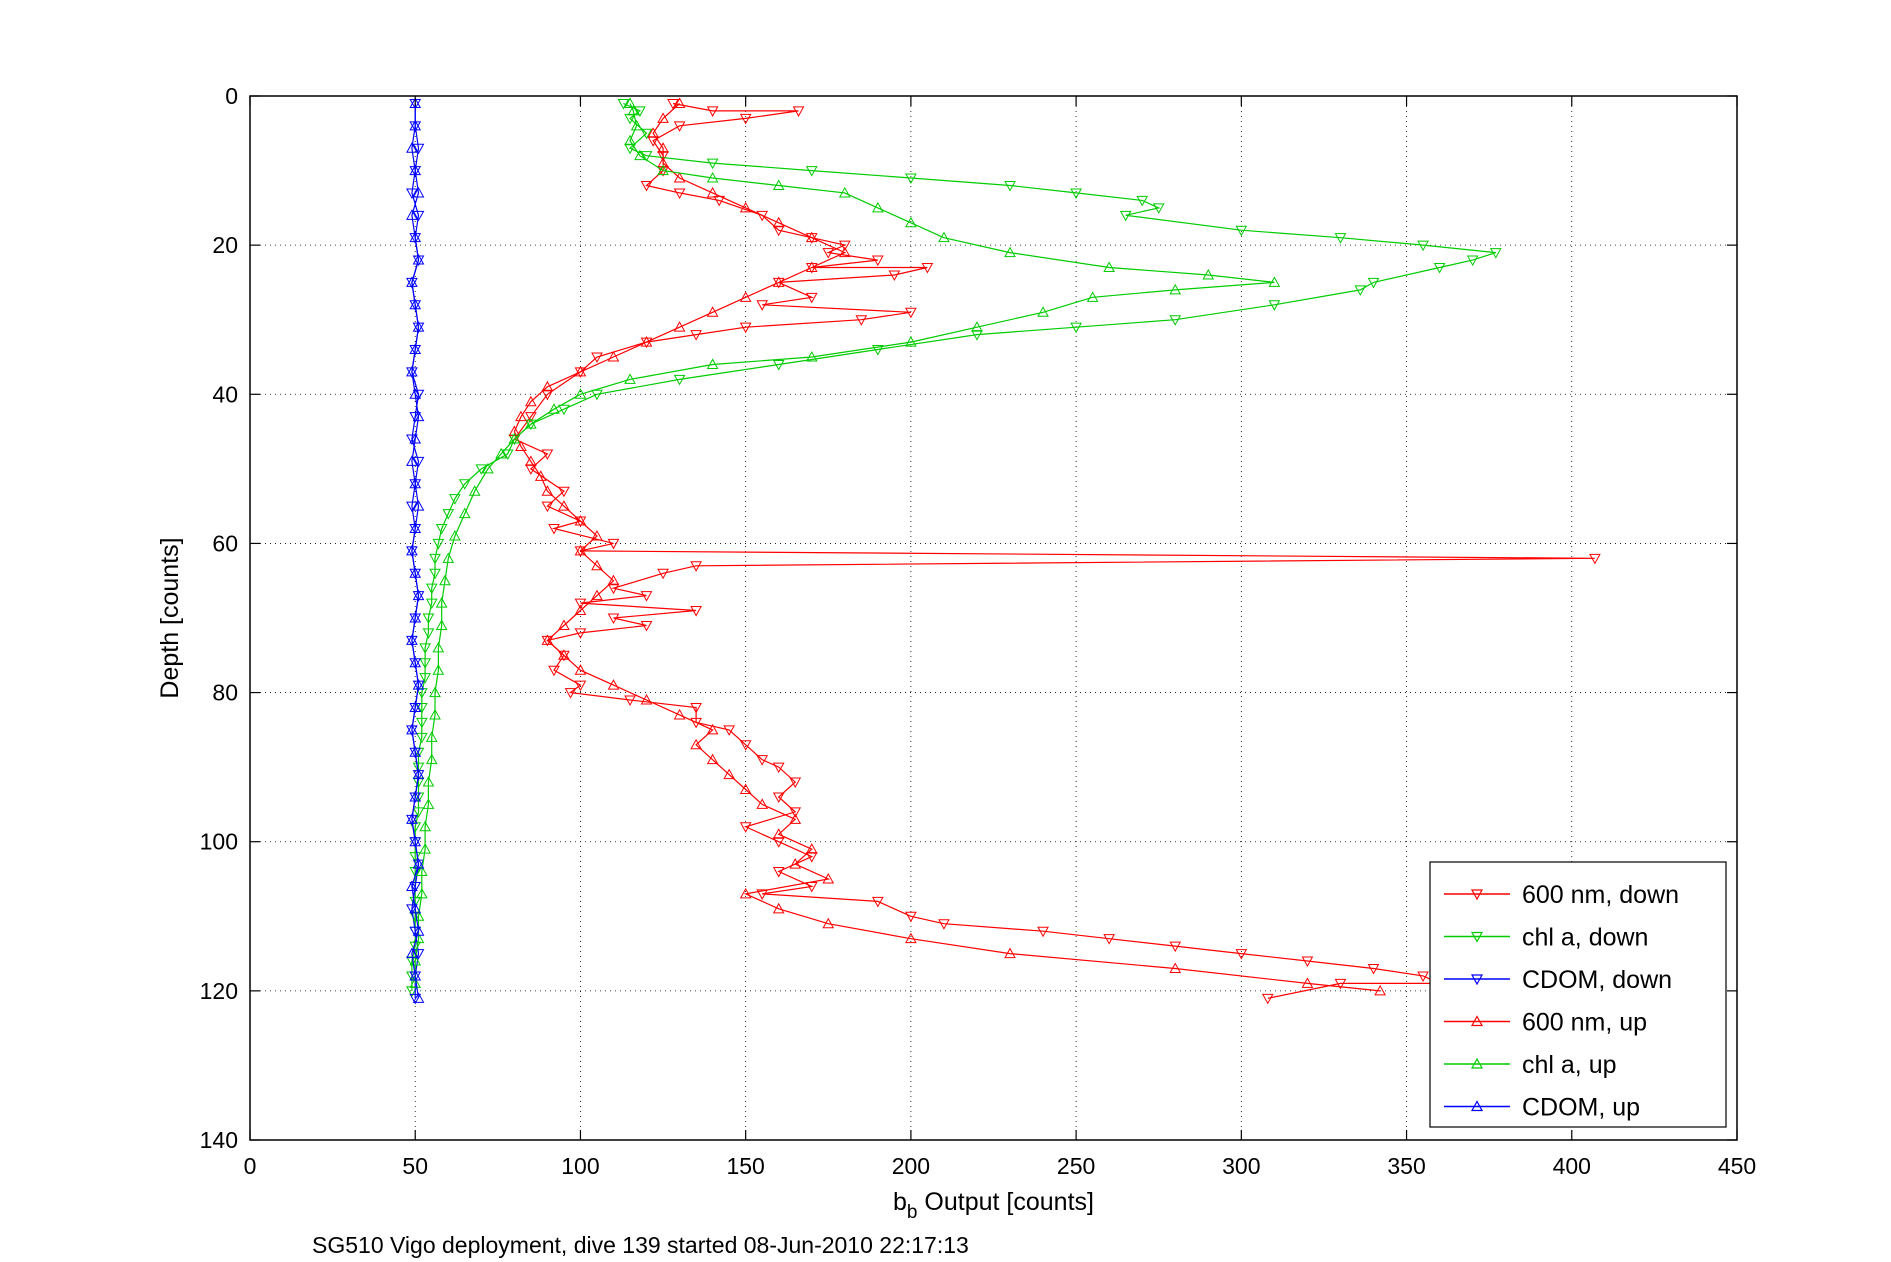 Image resolution: width=1891 pixels, height=1262 pixels. I want to click on x-axis-label-rest: Output [counts], so click(1005, 1202).